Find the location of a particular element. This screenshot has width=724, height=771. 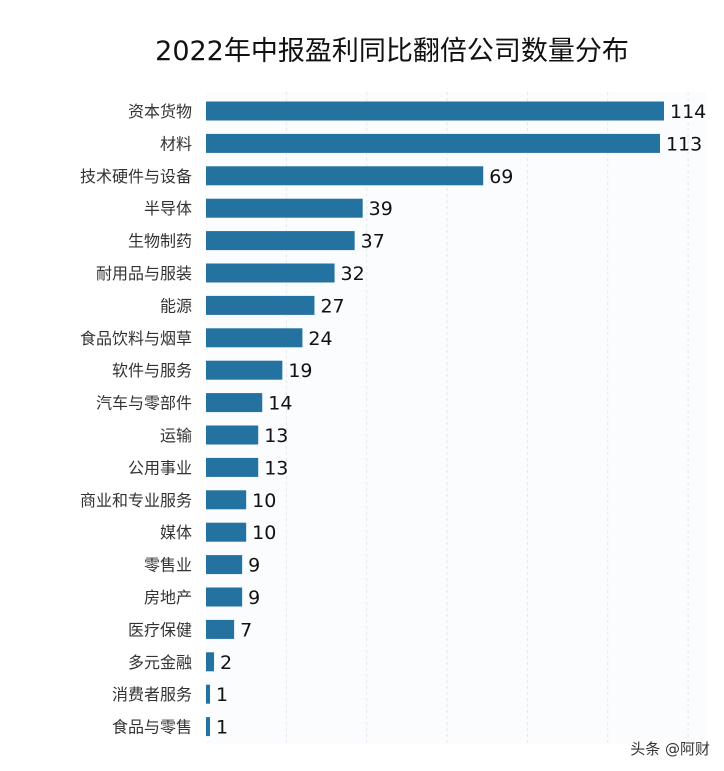

category-label: 耐用品与服装 is located at coordinates (144, 273).